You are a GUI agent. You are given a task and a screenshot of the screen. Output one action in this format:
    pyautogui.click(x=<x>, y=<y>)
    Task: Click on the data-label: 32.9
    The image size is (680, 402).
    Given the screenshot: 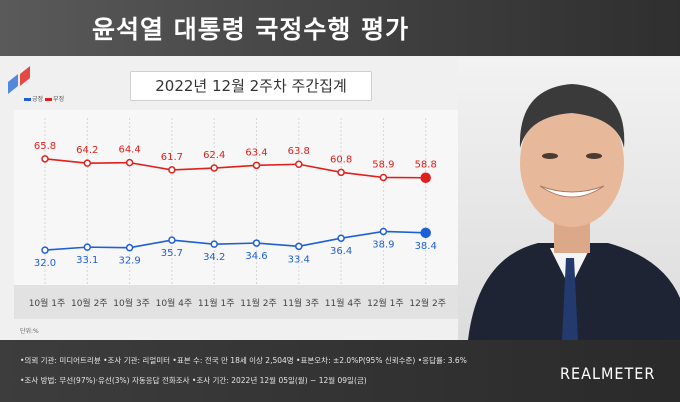 What is the action you would take?
    pyautogui.click(x=129, y=261)
    